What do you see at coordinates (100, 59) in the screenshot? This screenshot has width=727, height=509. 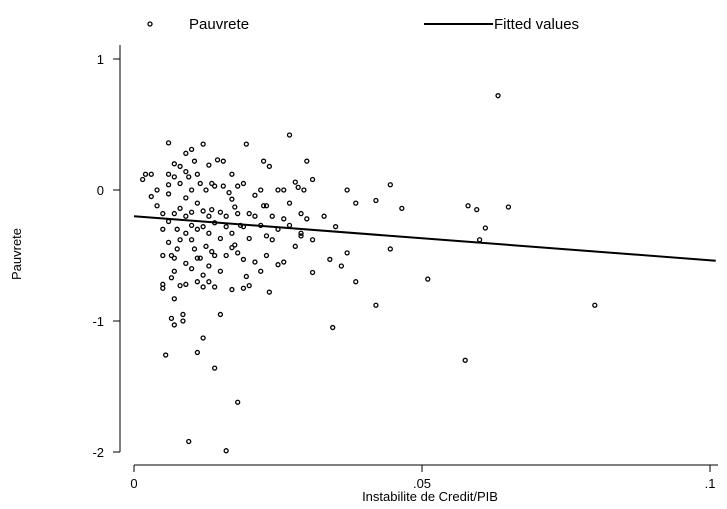 I see `y-tick-label: 1` at bounding box center [100, 59].